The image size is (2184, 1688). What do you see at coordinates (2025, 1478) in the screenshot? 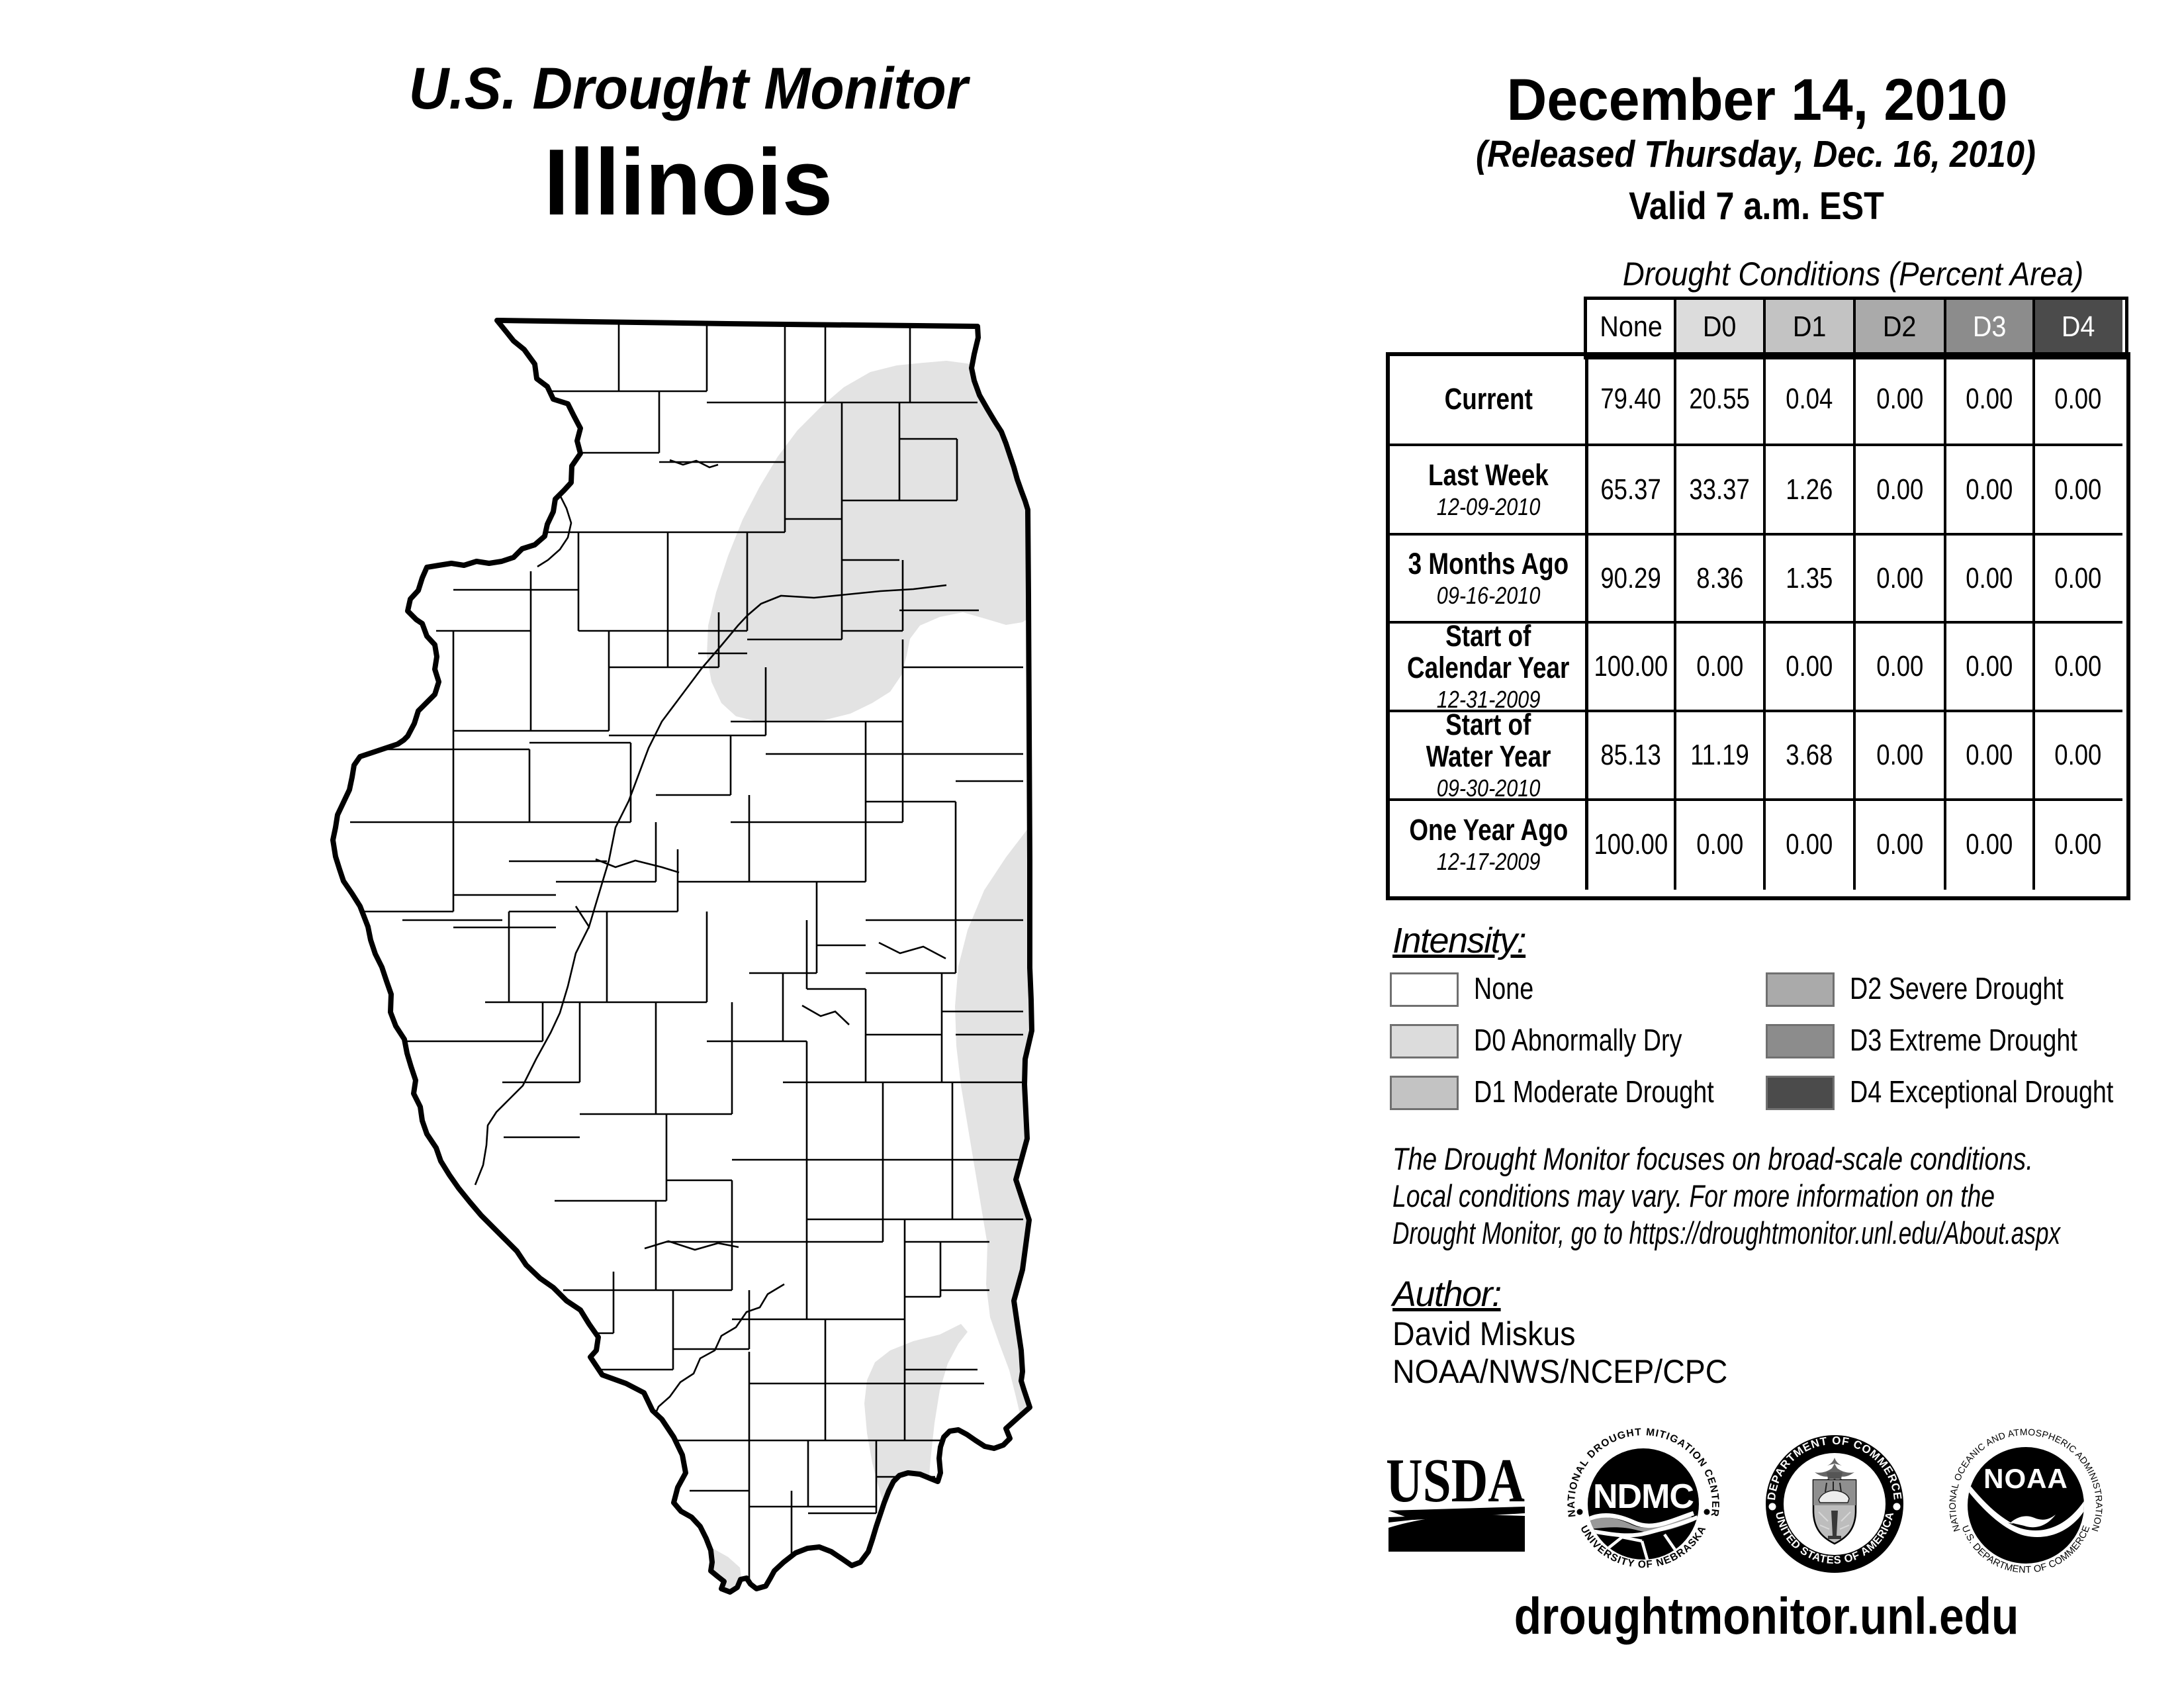
I see `svg-text: NOAA` at bounding box center [2025, 1478].